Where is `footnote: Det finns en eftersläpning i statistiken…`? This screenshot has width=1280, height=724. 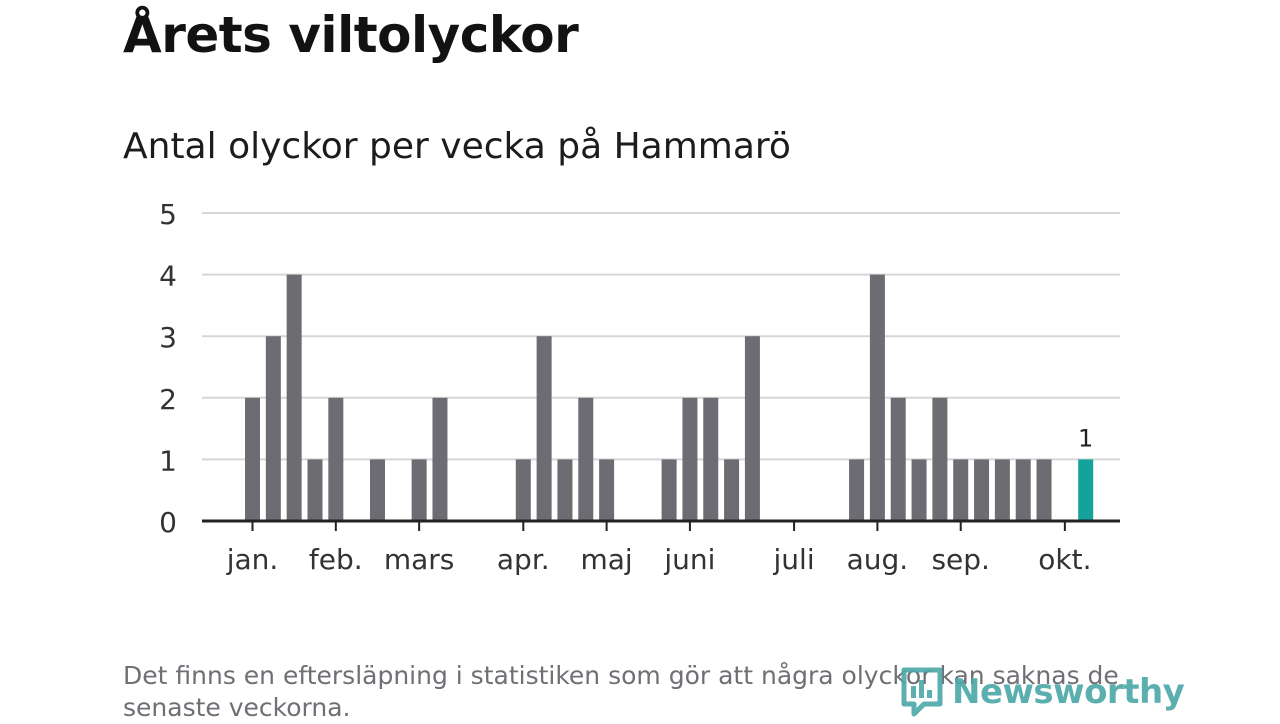
footnote: Det finns en eftersläpning i statistiken… is located at coordinates (621, 691).